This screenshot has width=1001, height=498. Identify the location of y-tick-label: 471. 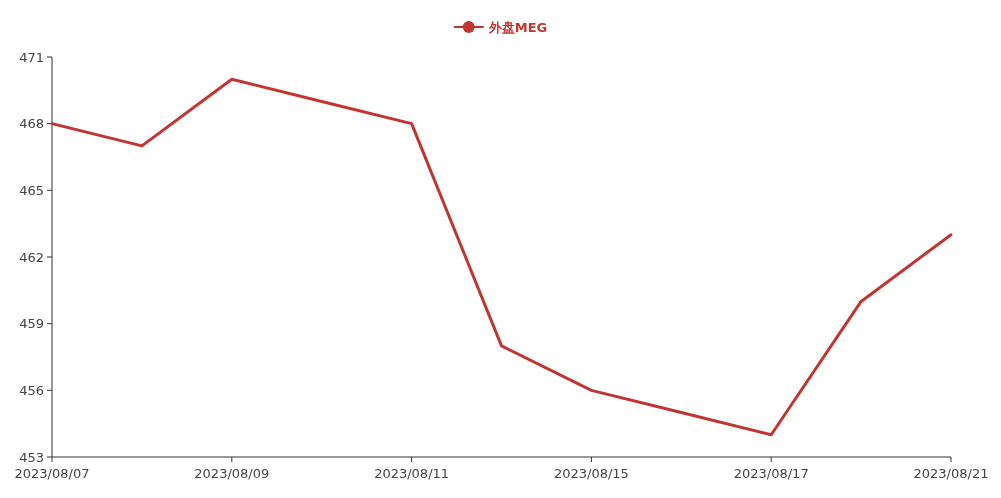
(31, 57).